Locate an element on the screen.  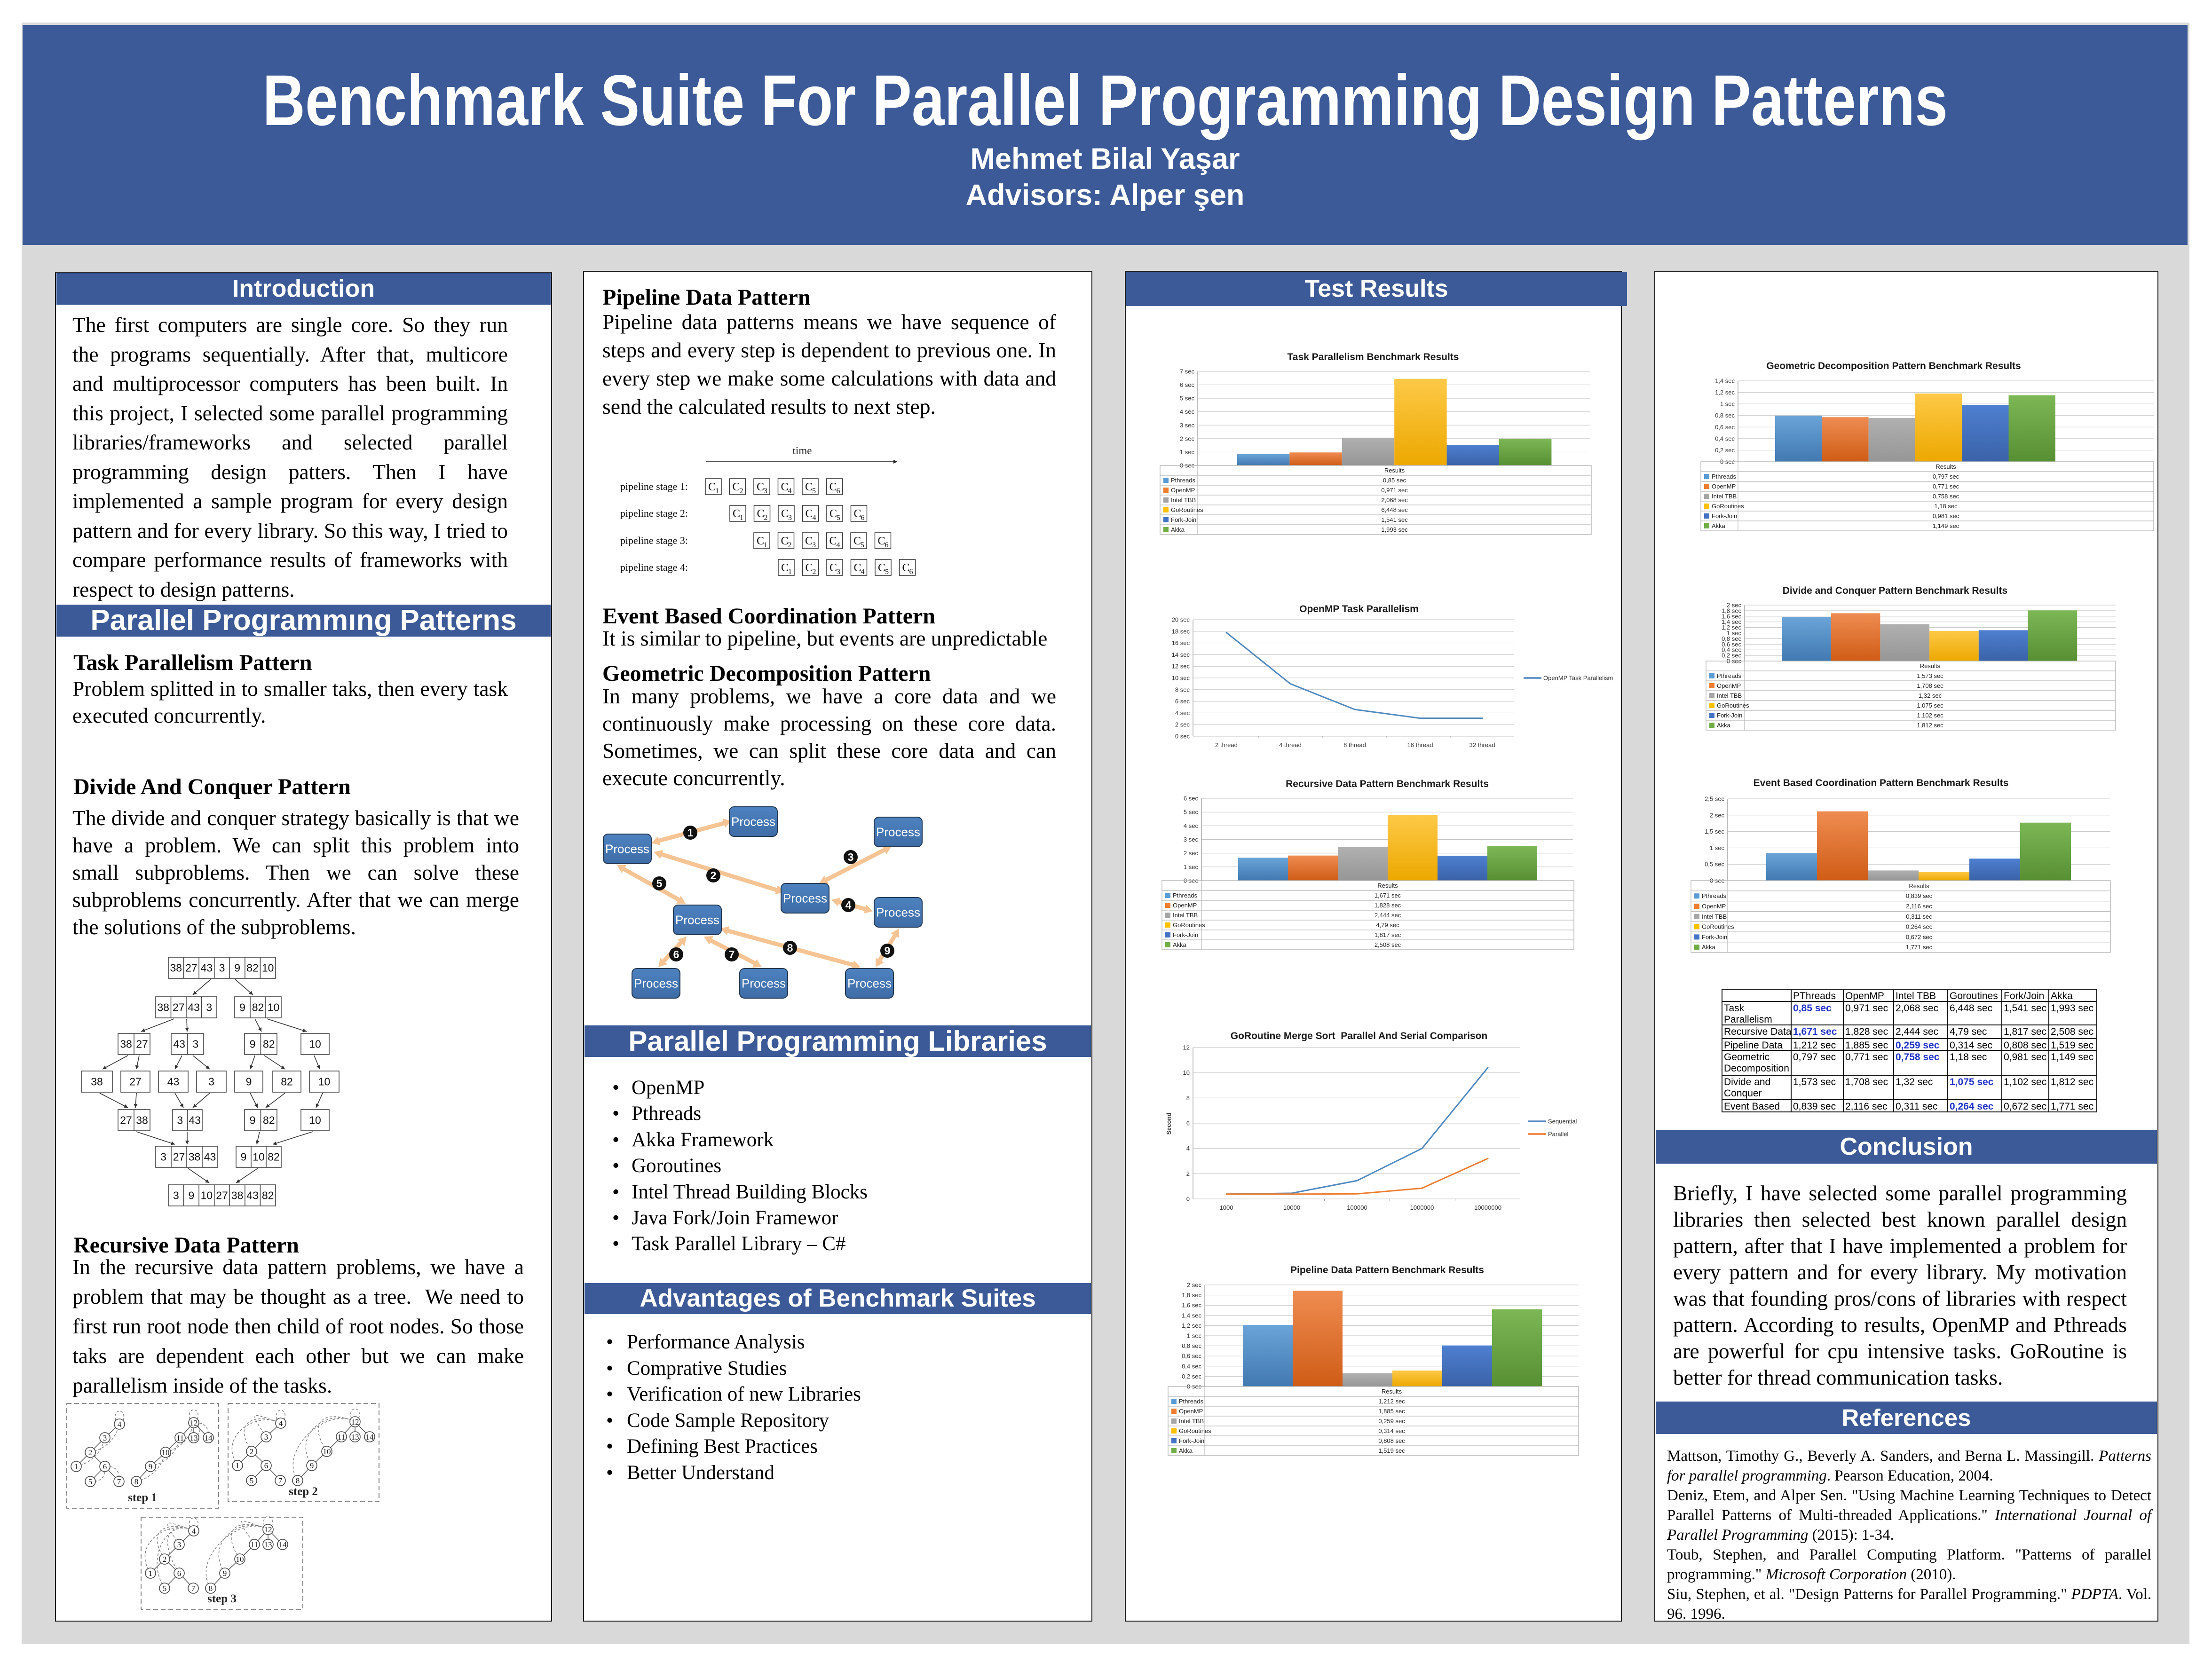
svg-text: 8 thread is located at coordinates (1354, 744).